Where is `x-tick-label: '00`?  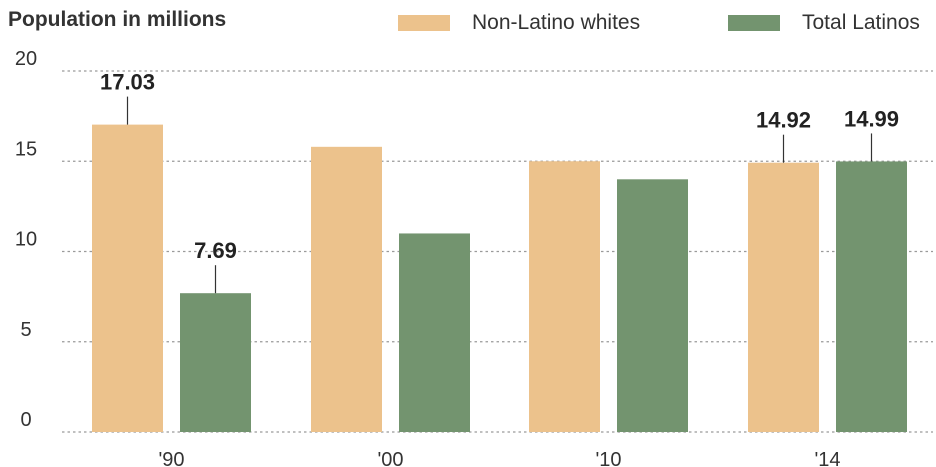 x-tick-label: '00 is located at coordinates (390, 458).